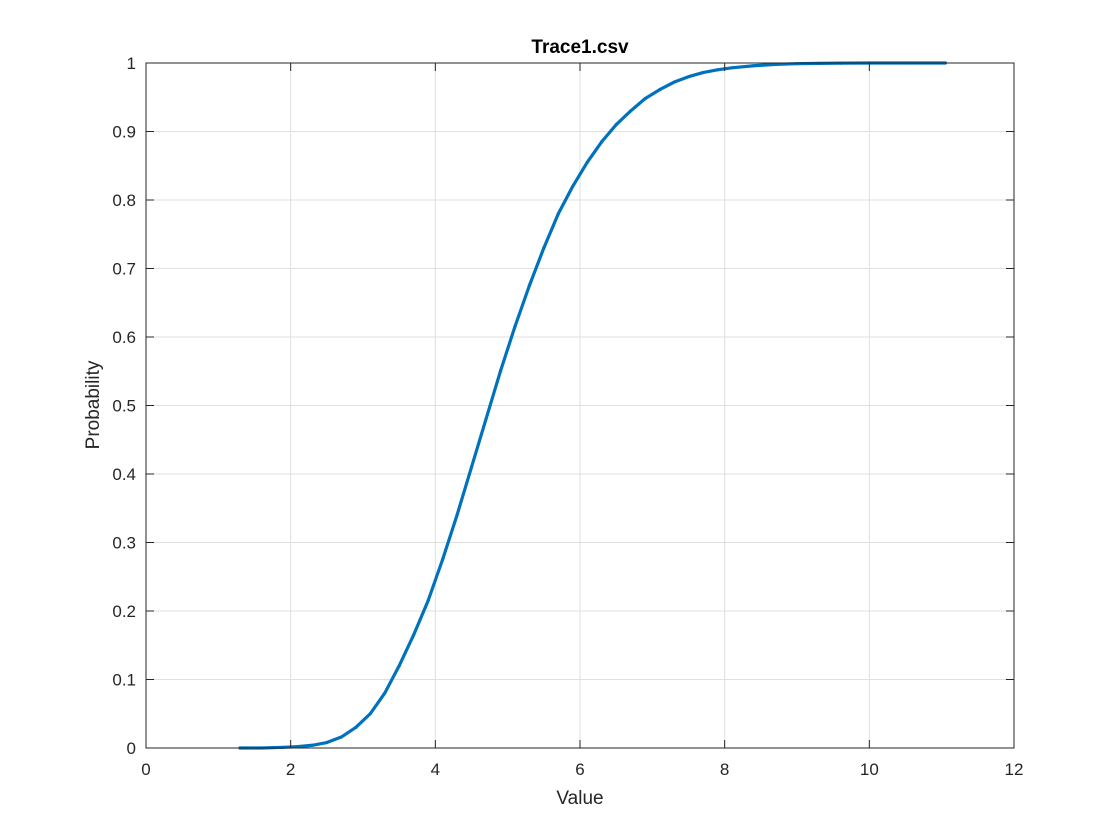  I want to click on y-tick-label: 0.1, so click(124, 680).